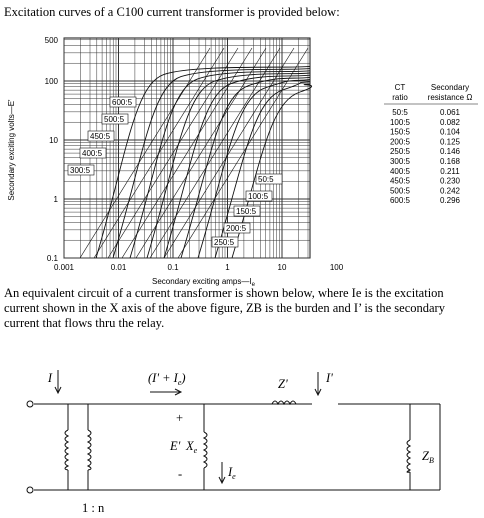  I want to click on label: (I' + Ie), so click(167, 379).